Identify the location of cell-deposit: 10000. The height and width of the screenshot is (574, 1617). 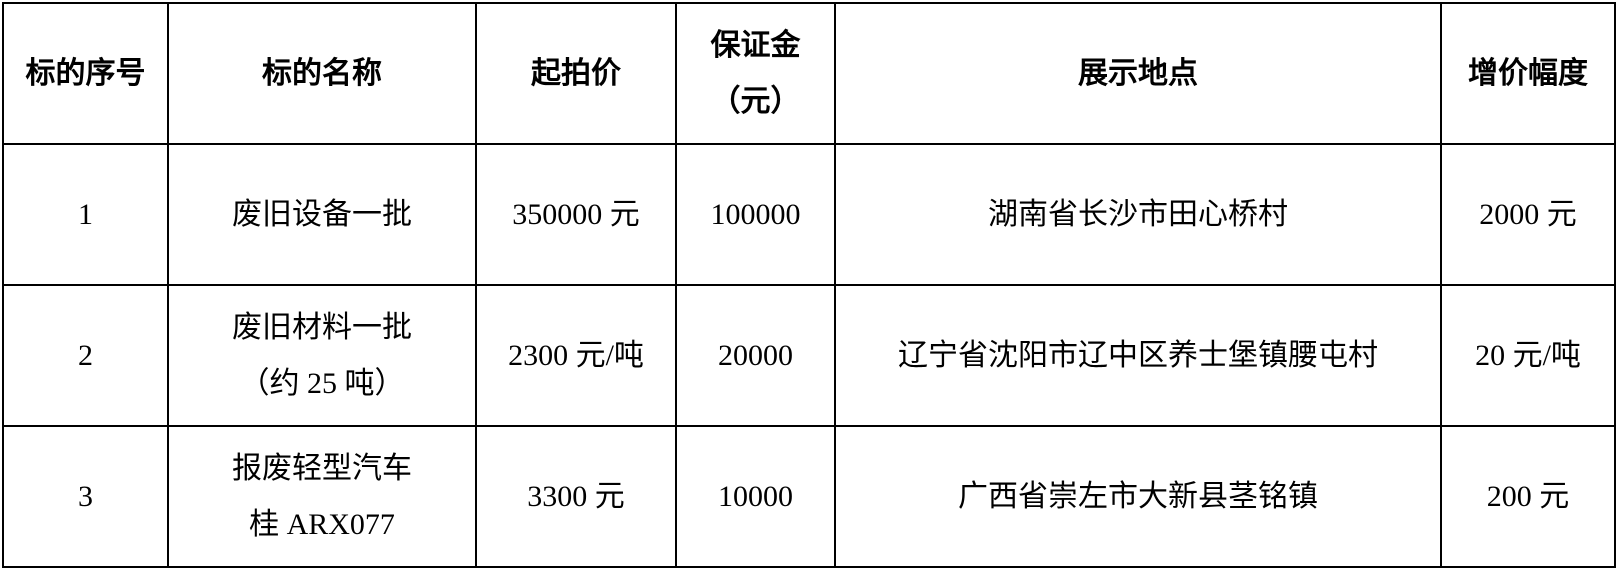
(755, 496).